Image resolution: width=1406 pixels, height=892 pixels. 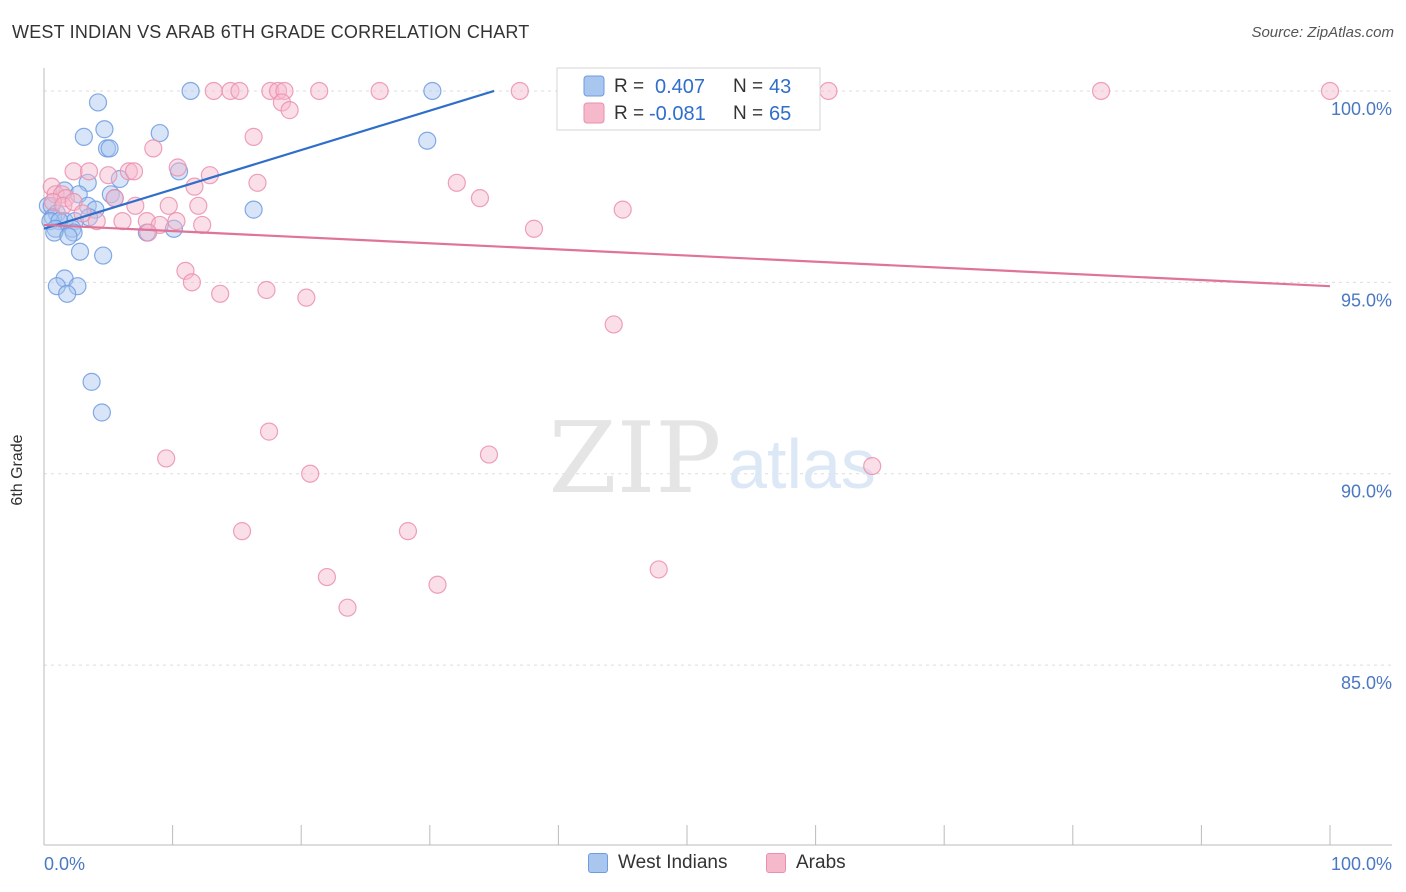 I want to click on watermark-atlas: atlas, so click(x=802, y=464).